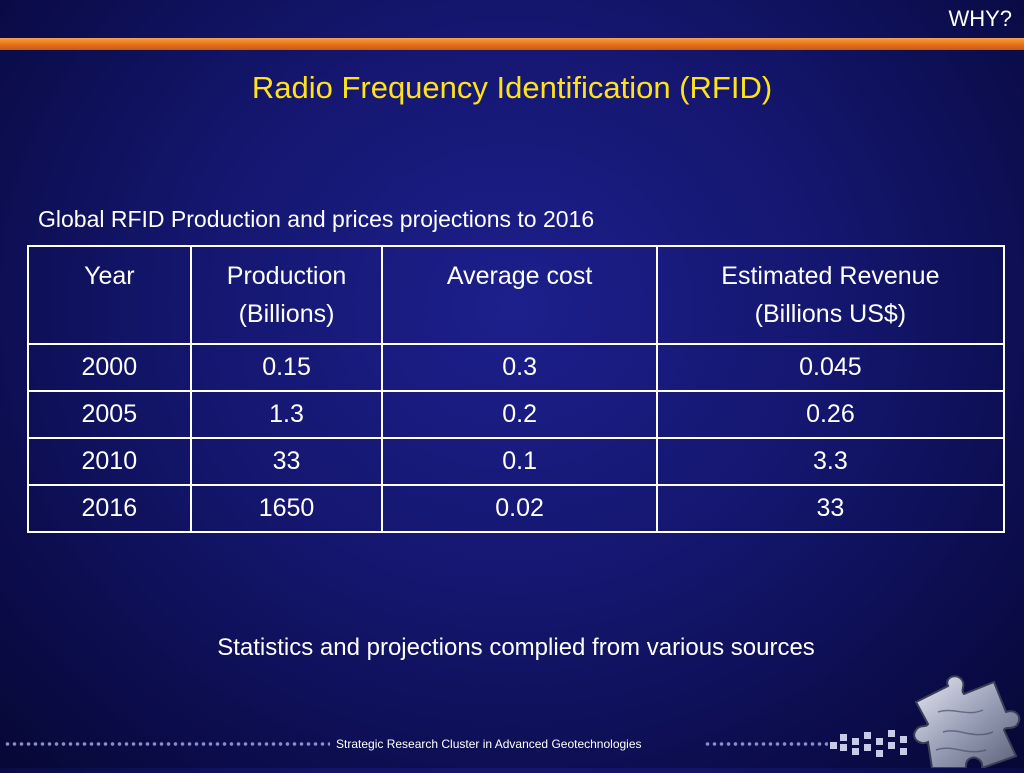  What do you see at coordinates (512, 87) in the screenshot?
I see `slide-title: Radio Frequency Identification (RFID)` at bounding box center [512, 87].